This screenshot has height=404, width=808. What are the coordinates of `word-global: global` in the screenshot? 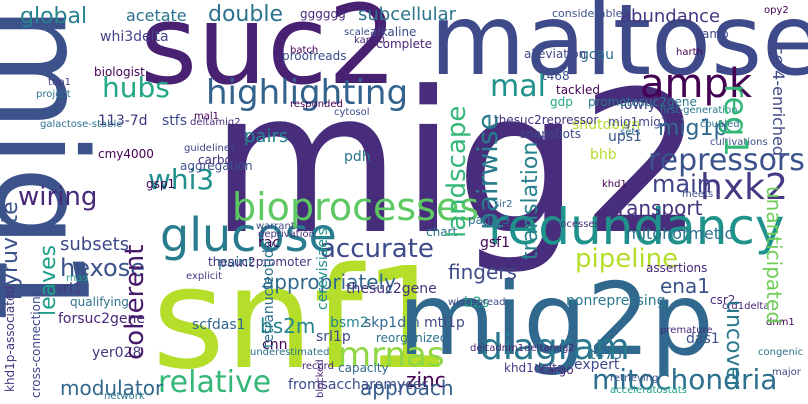 It's located at (54, 16).